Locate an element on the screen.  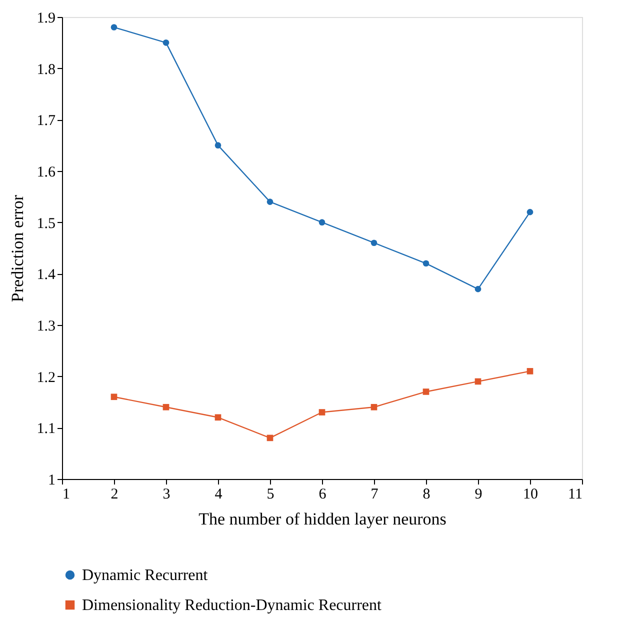
x-tick-label: 3 is located at coordinates (166, 494).